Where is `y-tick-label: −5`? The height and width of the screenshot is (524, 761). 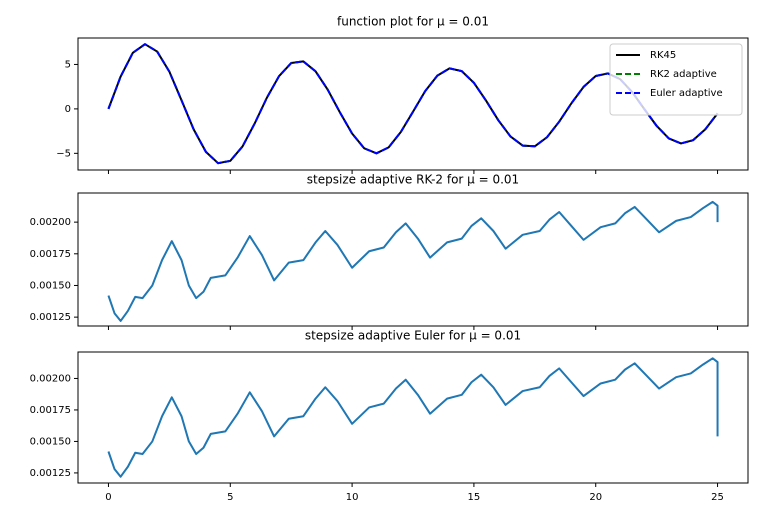
y-tick-label: −5 is located at coordinates (63, 153).